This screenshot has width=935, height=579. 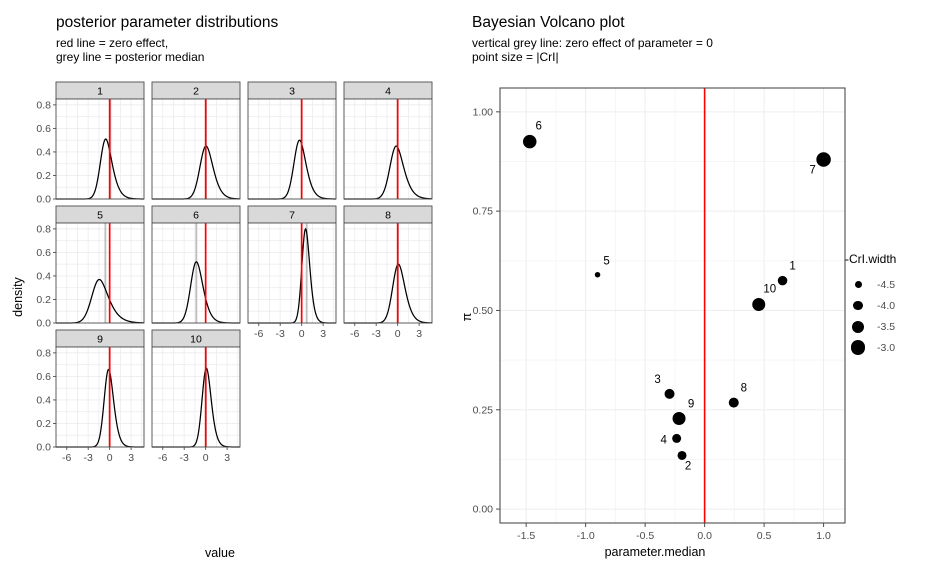 I want to click on volcano-x-tick-label: 1.0, so click(x=823, y=536).